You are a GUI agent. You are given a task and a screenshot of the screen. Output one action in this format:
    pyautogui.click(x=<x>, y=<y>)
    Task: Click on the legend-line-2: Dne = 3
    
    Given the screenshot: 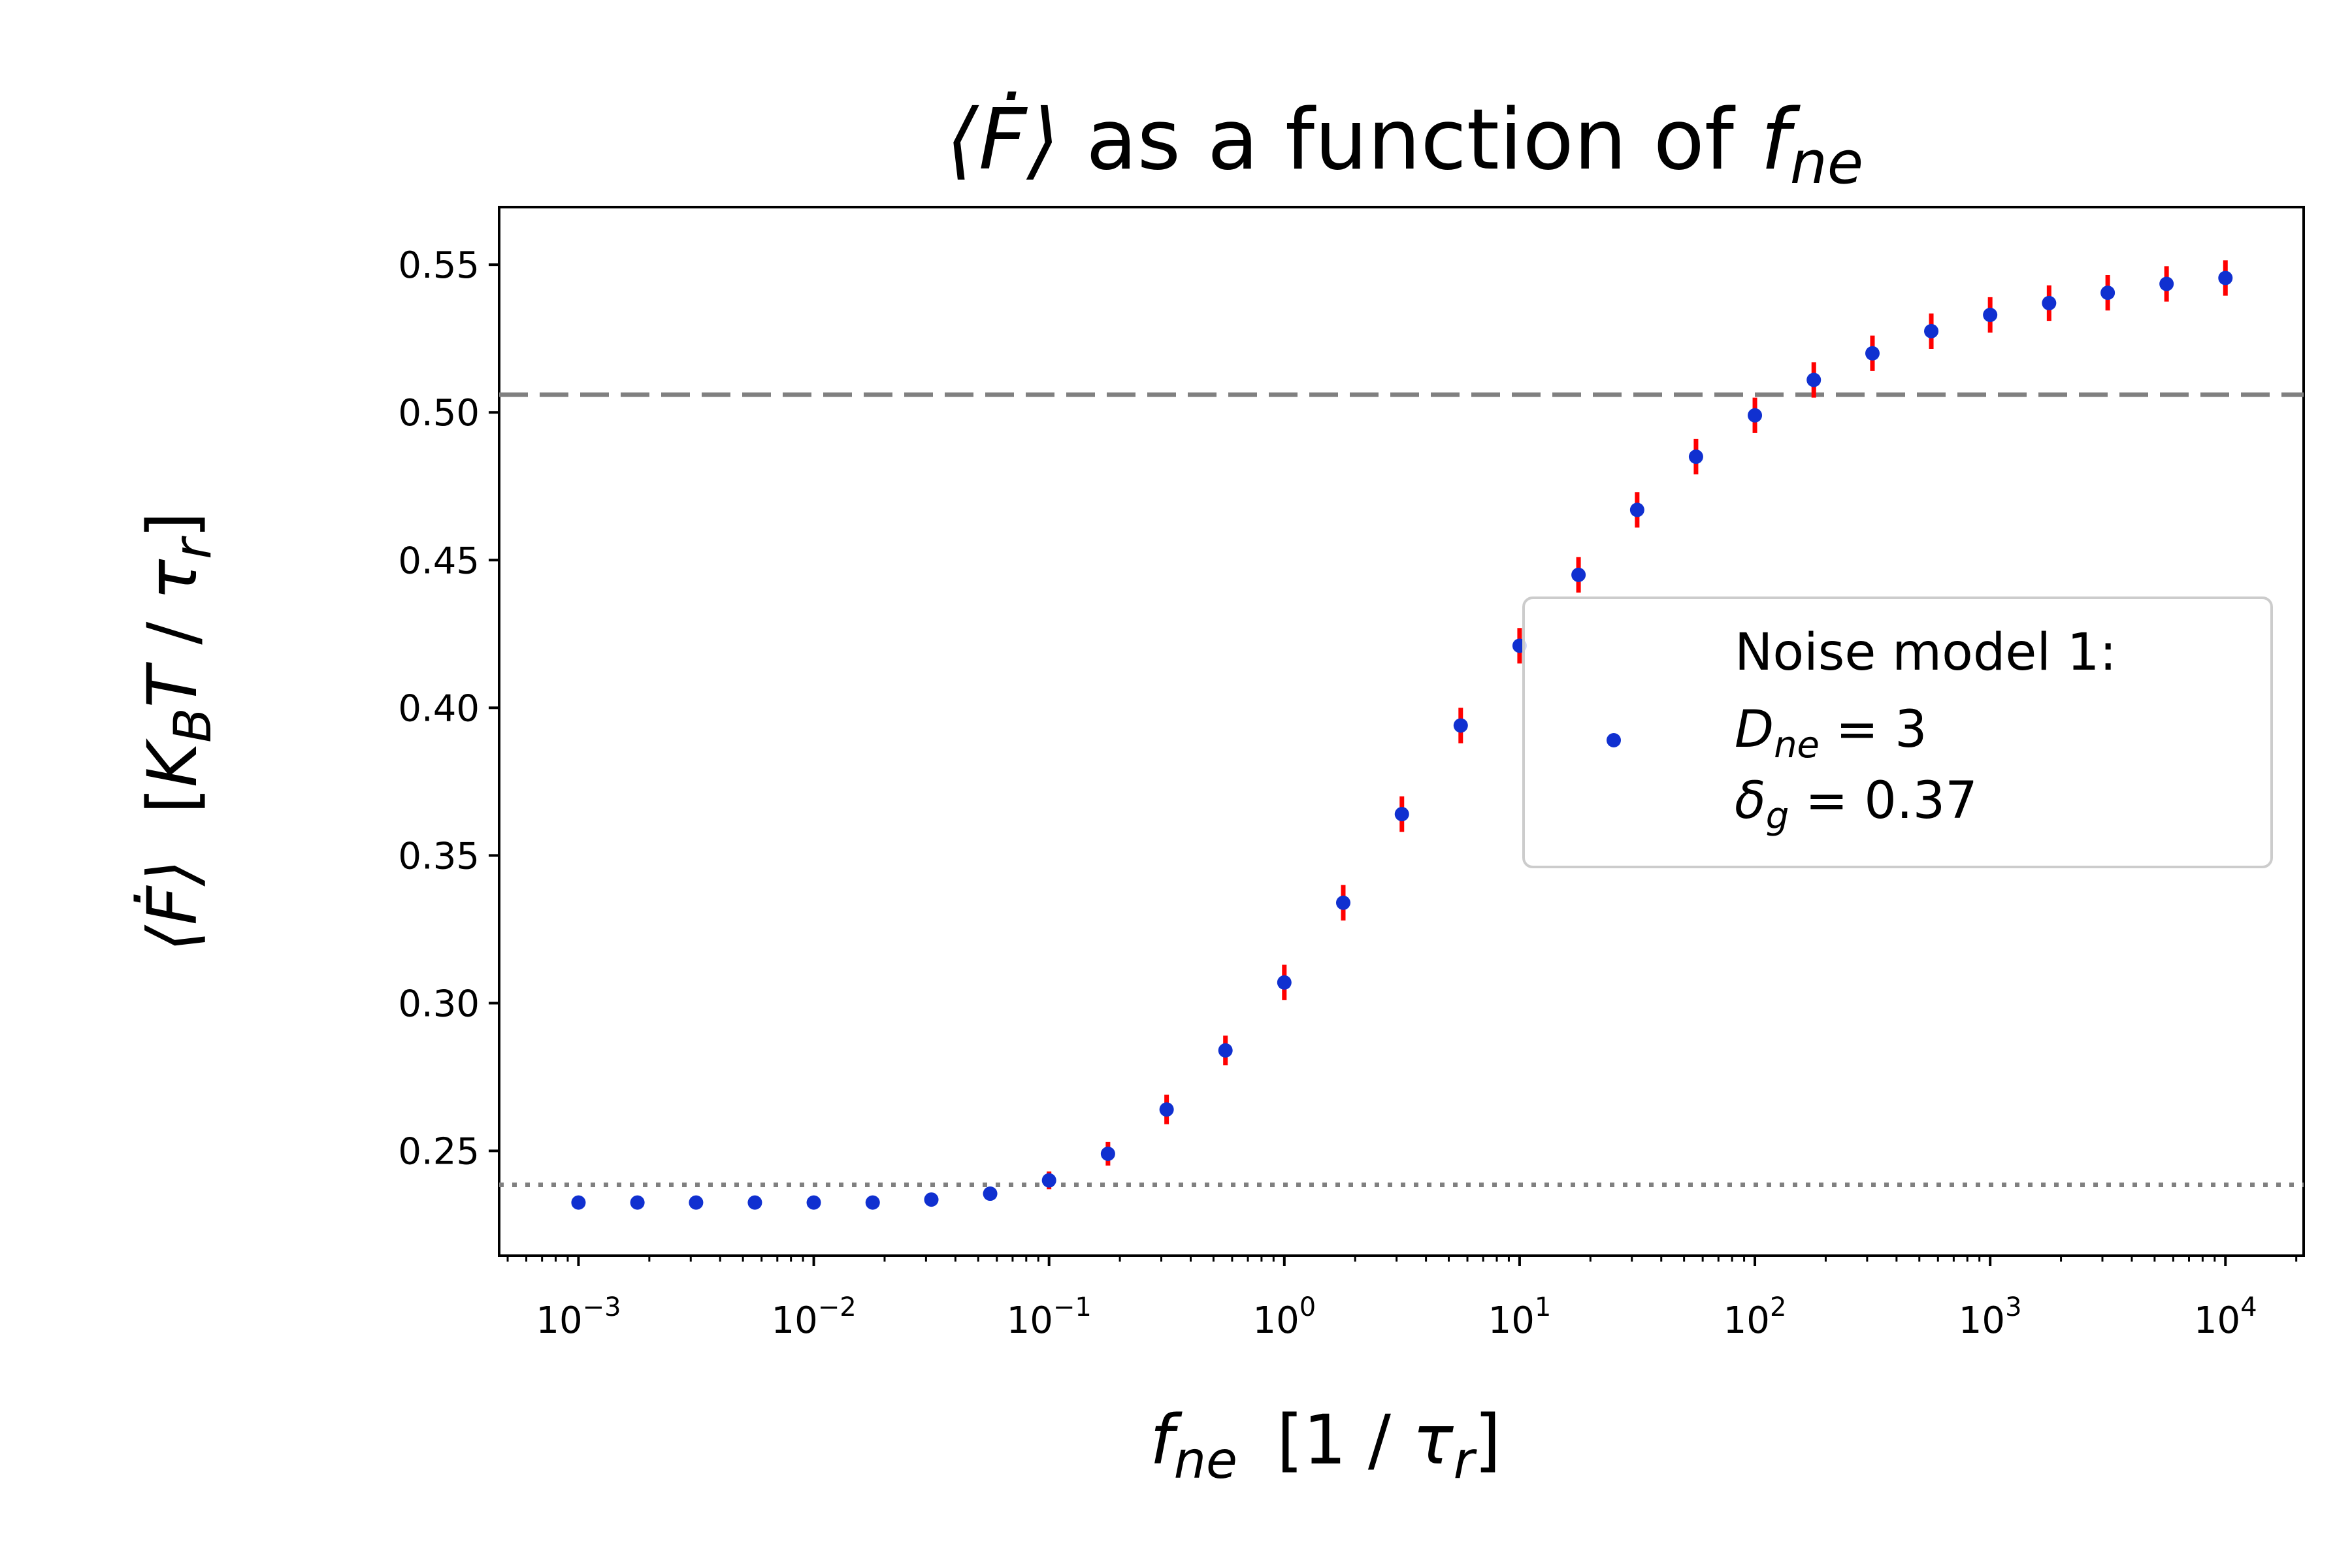 What is the action you would take?
    pyautogui.click(x=1831, y=733)
    